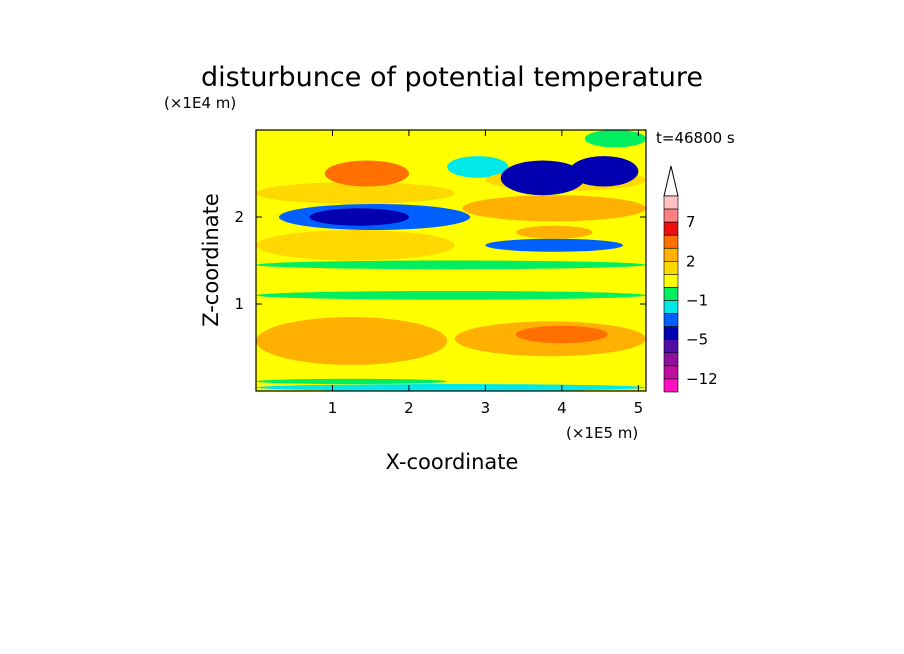 The width and height of the screenshot is (904, 654). I want to click on x-tick-label: 4, so click(562, 408).